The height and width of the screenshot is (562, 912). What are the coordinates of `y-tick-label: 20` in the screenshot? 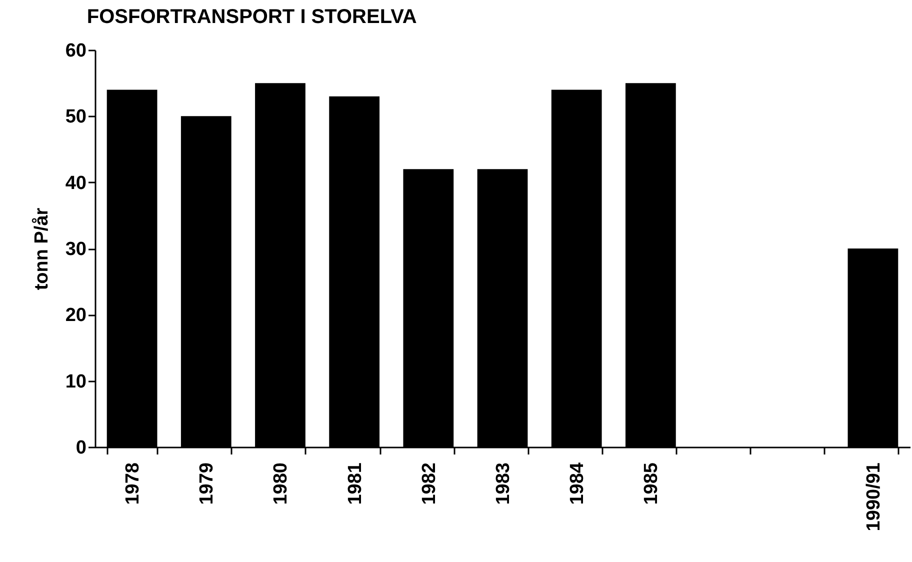 It's located at (75, 315).